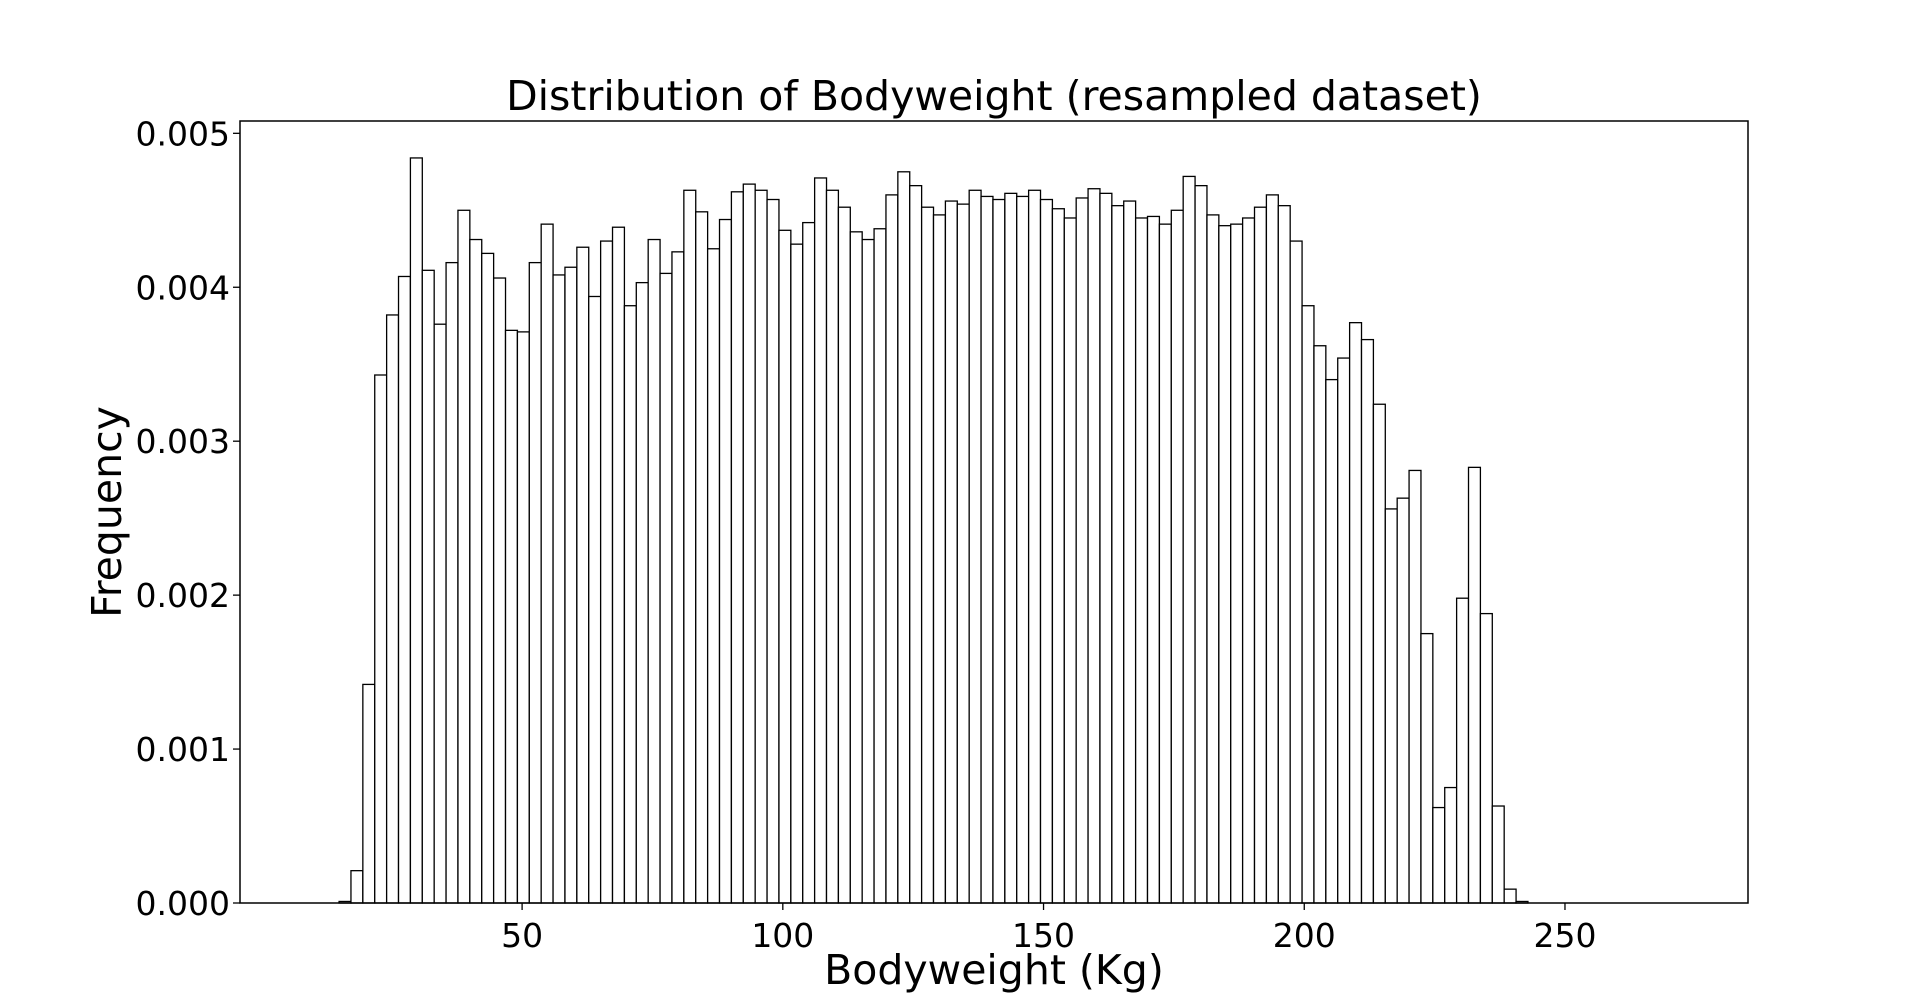 The width and height of the screenshot is (1920, 1002). Describe the element at coordinates (183, 441) in the screenshot. I see `y-tick-label: 0.003` at that location.